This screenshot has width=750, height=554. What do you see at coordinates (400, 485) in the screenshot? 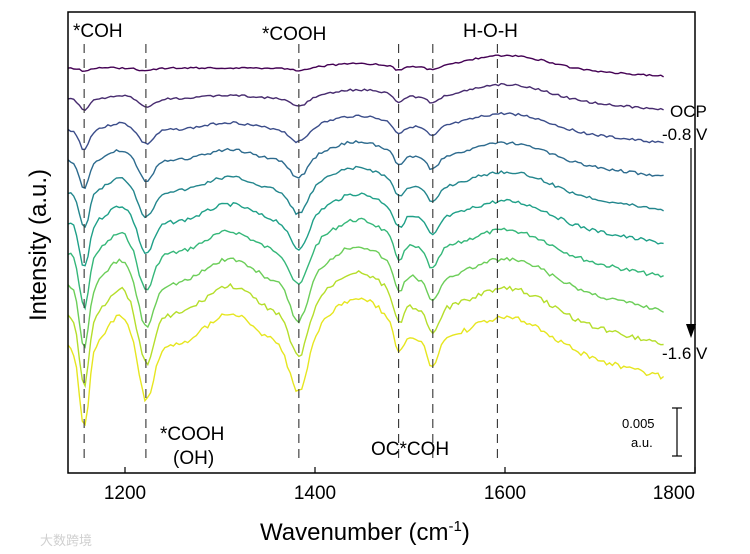
I see `x-axis-ticks: 1200 1400 1600 1800` at bounding box center [400, 485].